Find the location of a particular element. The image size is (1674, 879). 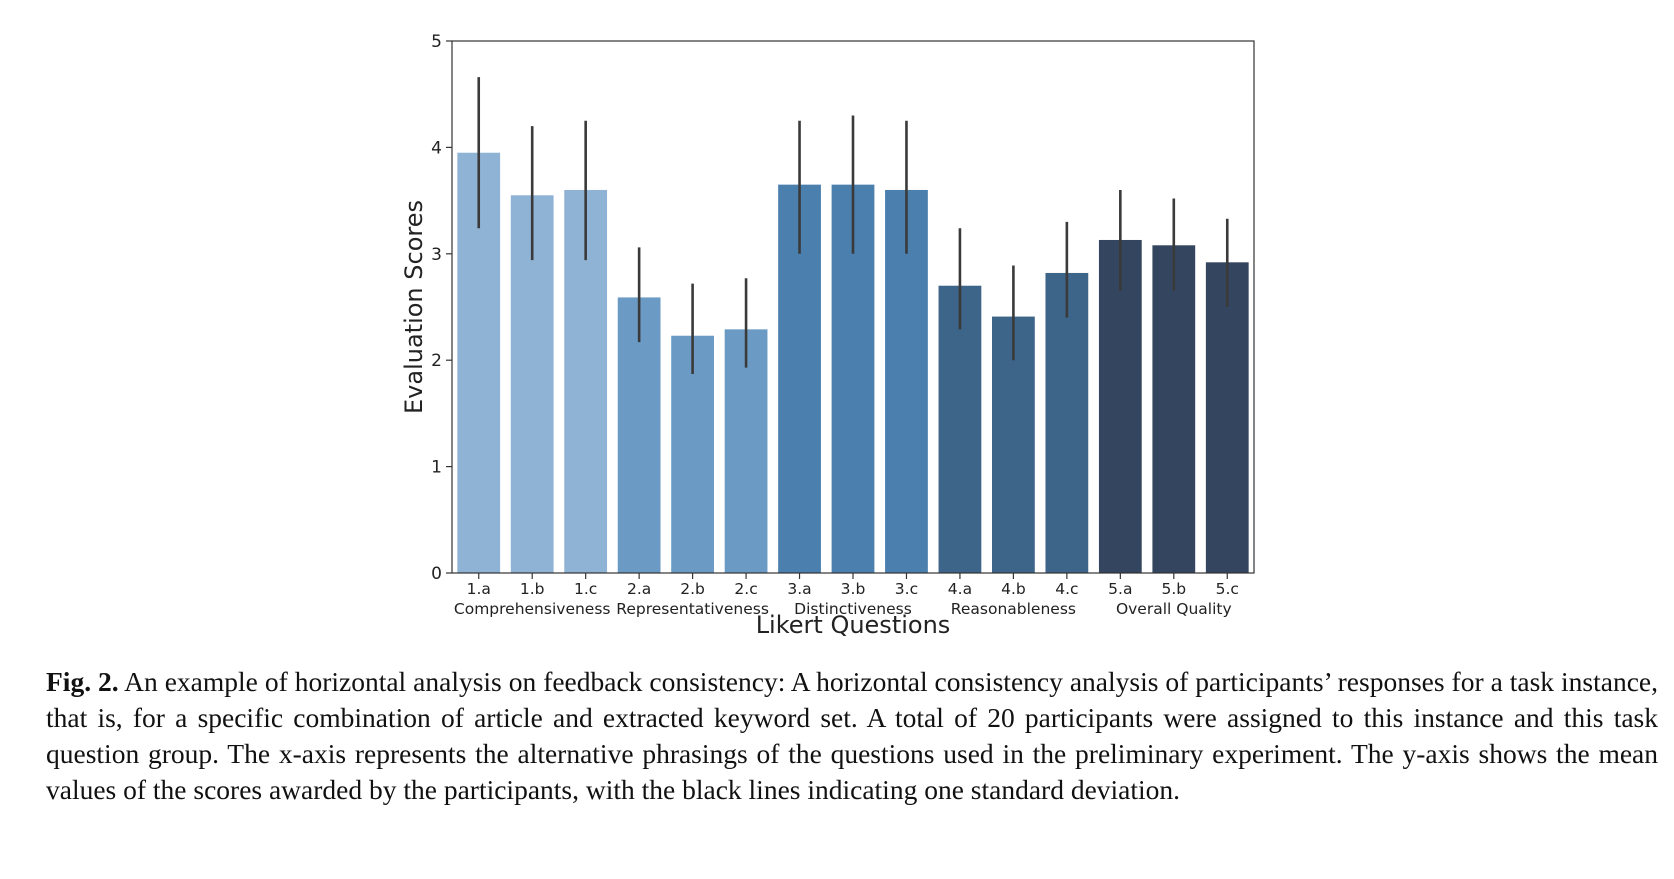

x-tick-label: 3.b is located at coordinates (853, 589).